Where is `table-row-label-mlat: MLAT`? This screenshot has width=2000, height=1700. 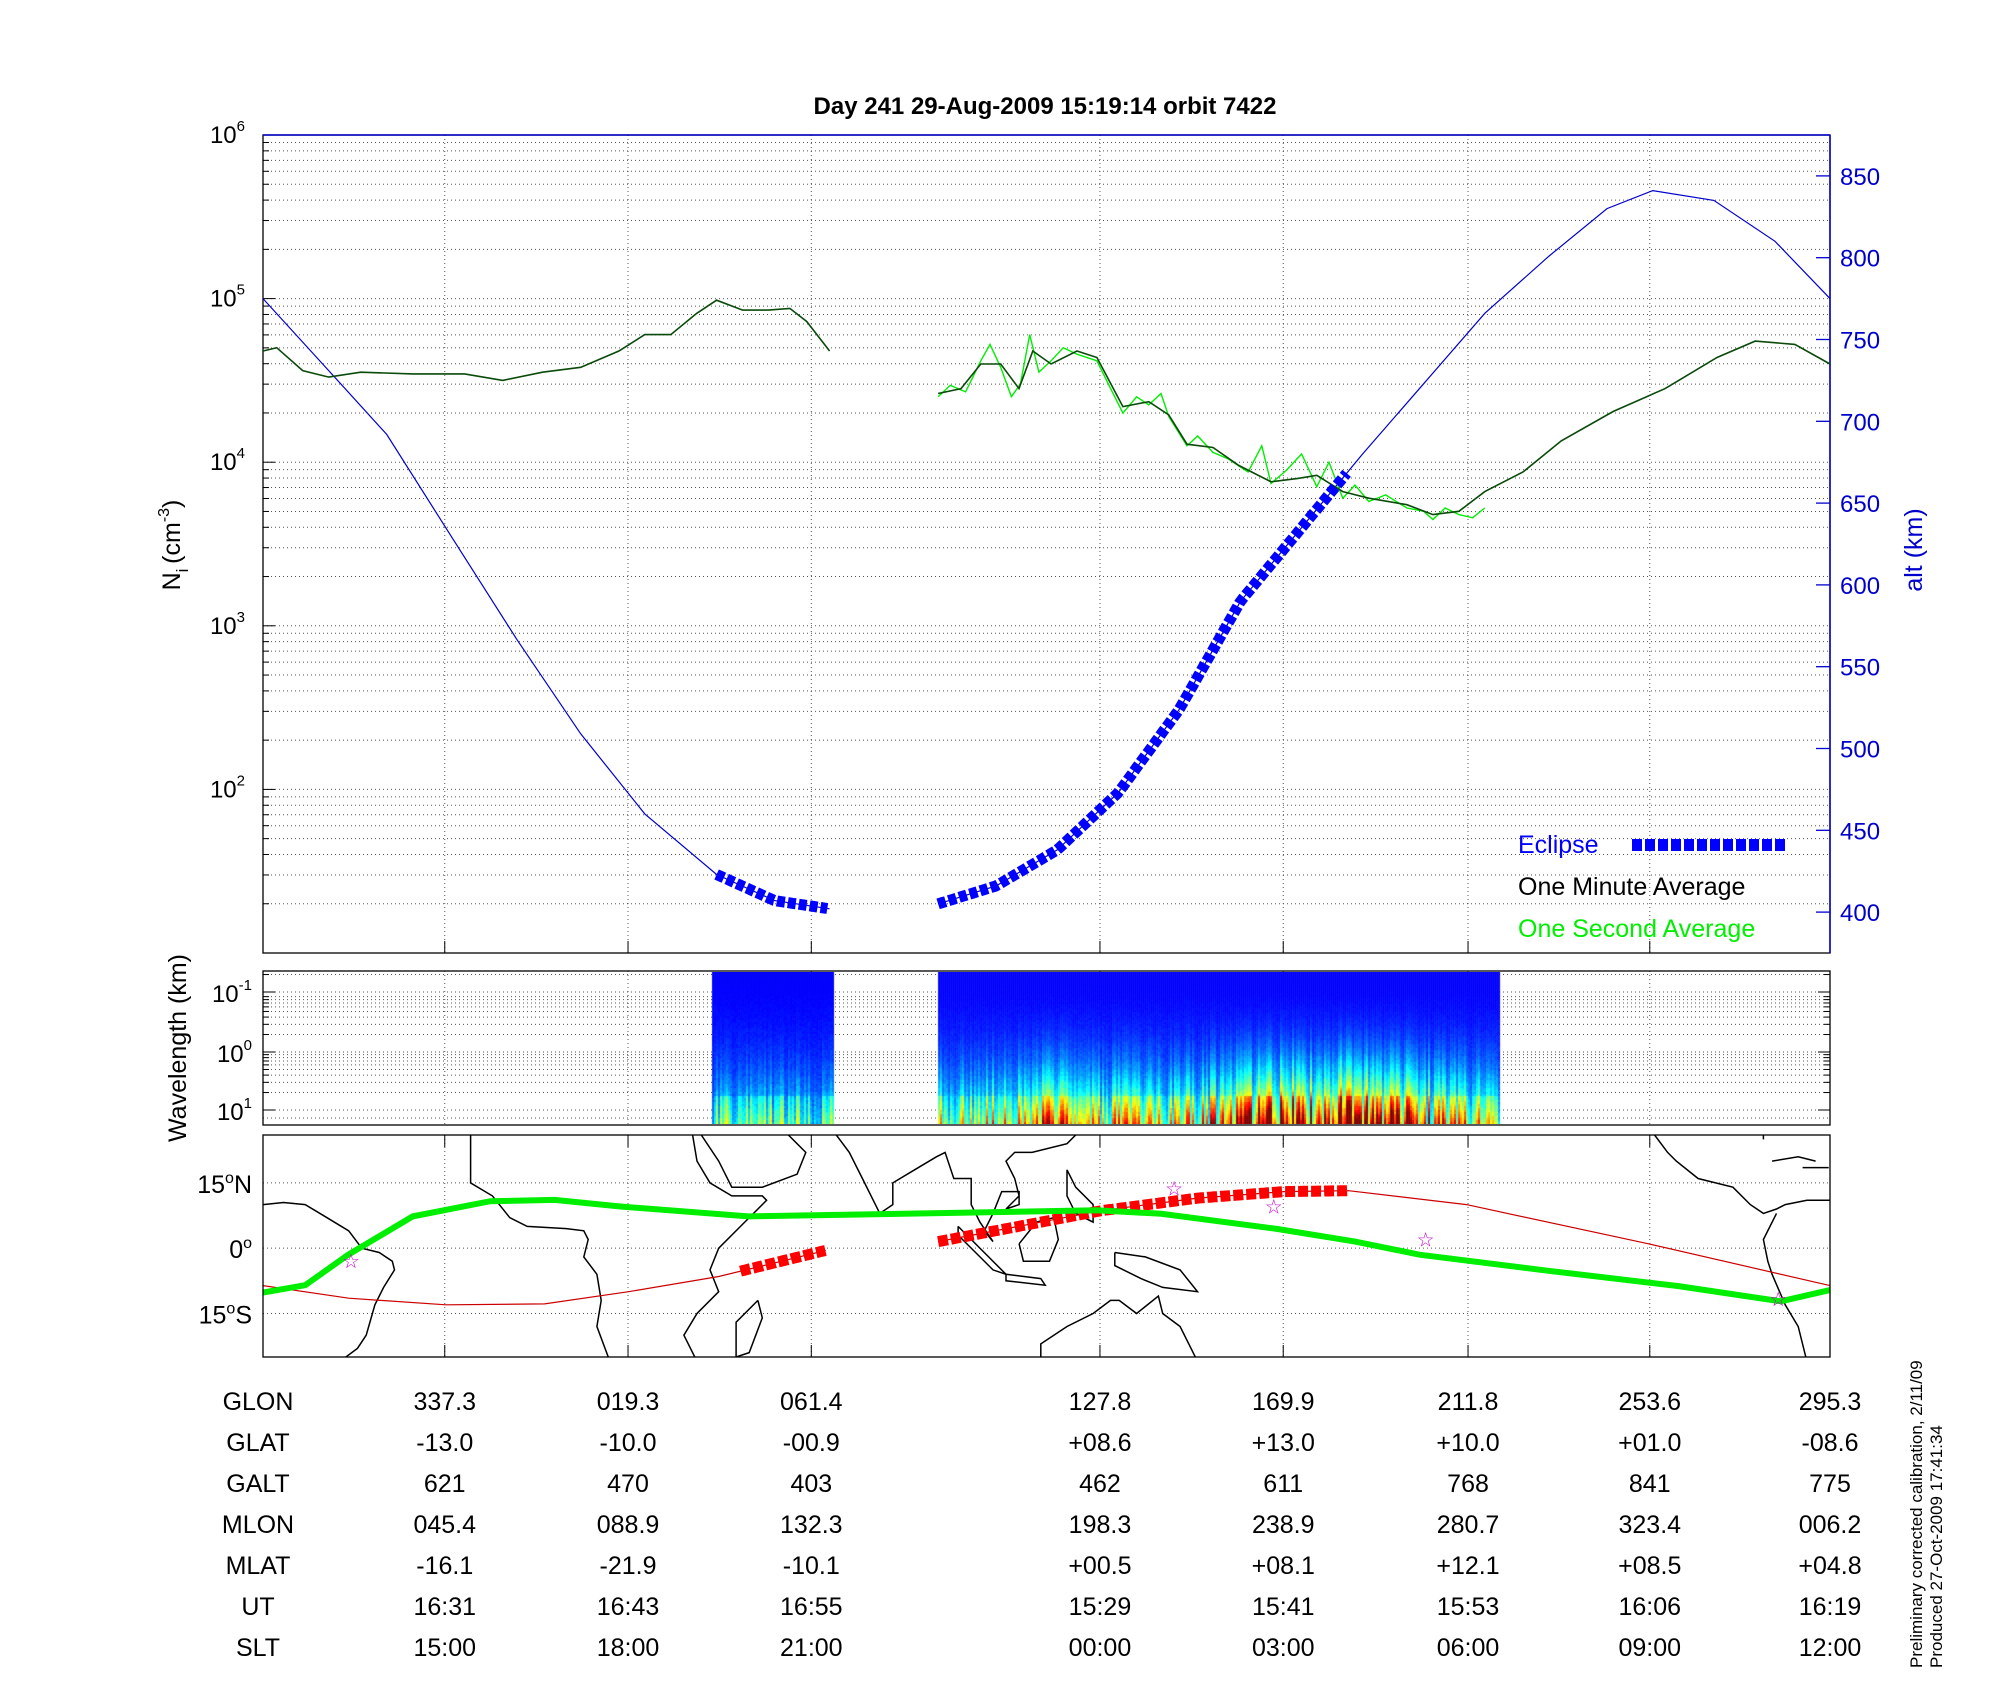 table-row-label-mlat: MLAT is located at coordinates (258, 1566).